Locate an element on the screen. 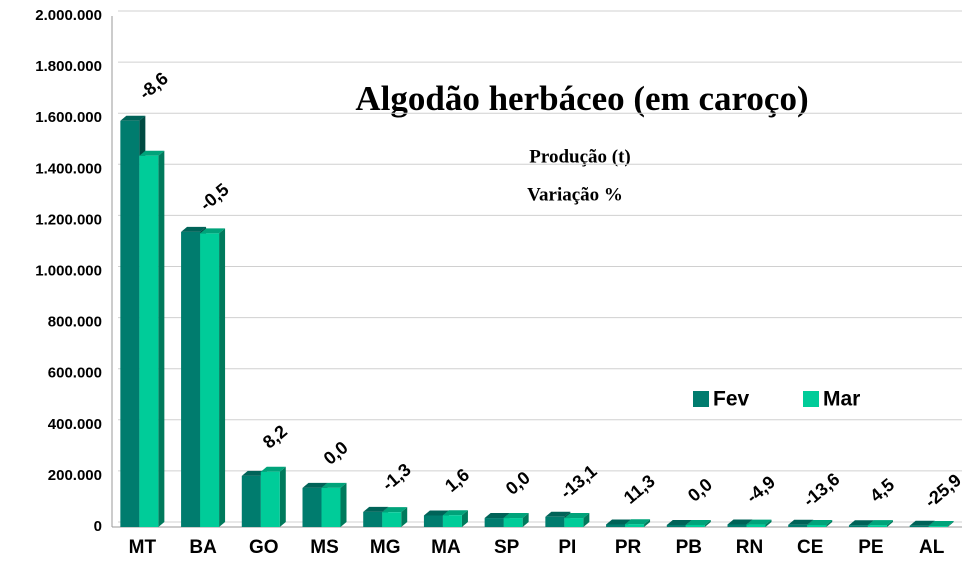 The image size is (964, 562). variation-label: 8,2 is located at coordinates (275, 436).